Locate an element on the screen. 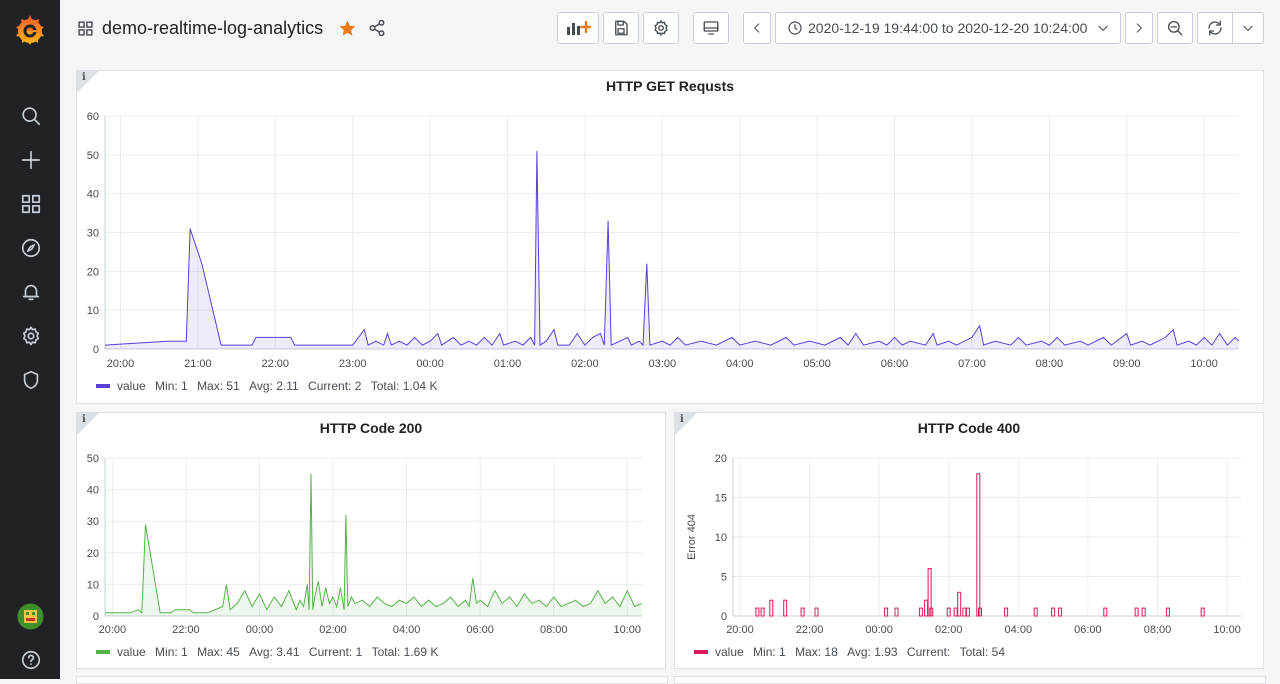 The width and height of the screenshot is (1280, 684). x-tick-label: 20:00 is located at coordinates (121, 364).